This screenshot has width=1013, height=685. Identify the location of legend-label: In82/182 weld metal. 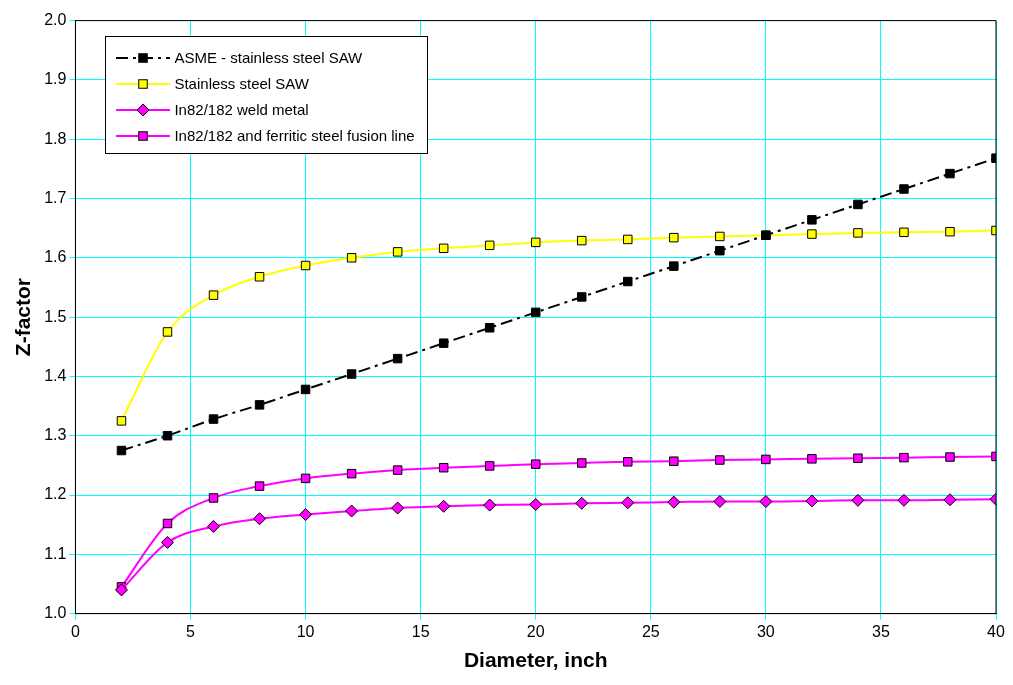
(241, 110).